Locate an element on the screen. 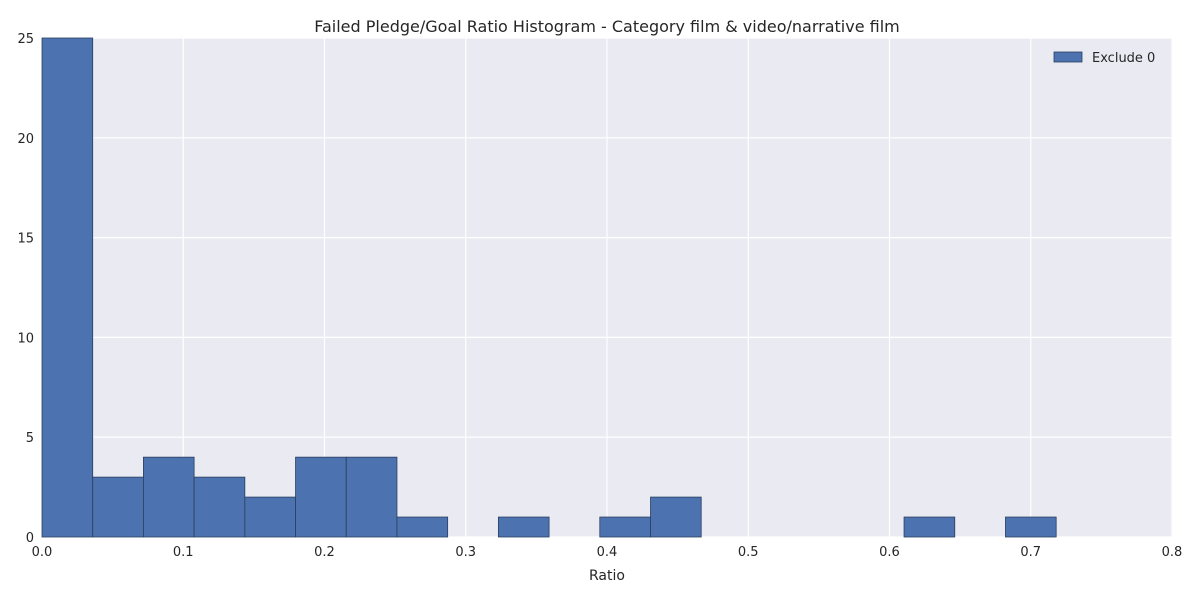  x-tick-labels: 0.0 0.1 0.2 0.3 0.4 0.5 0.6 0.7 0.8 is located at coordinates (607, 552).